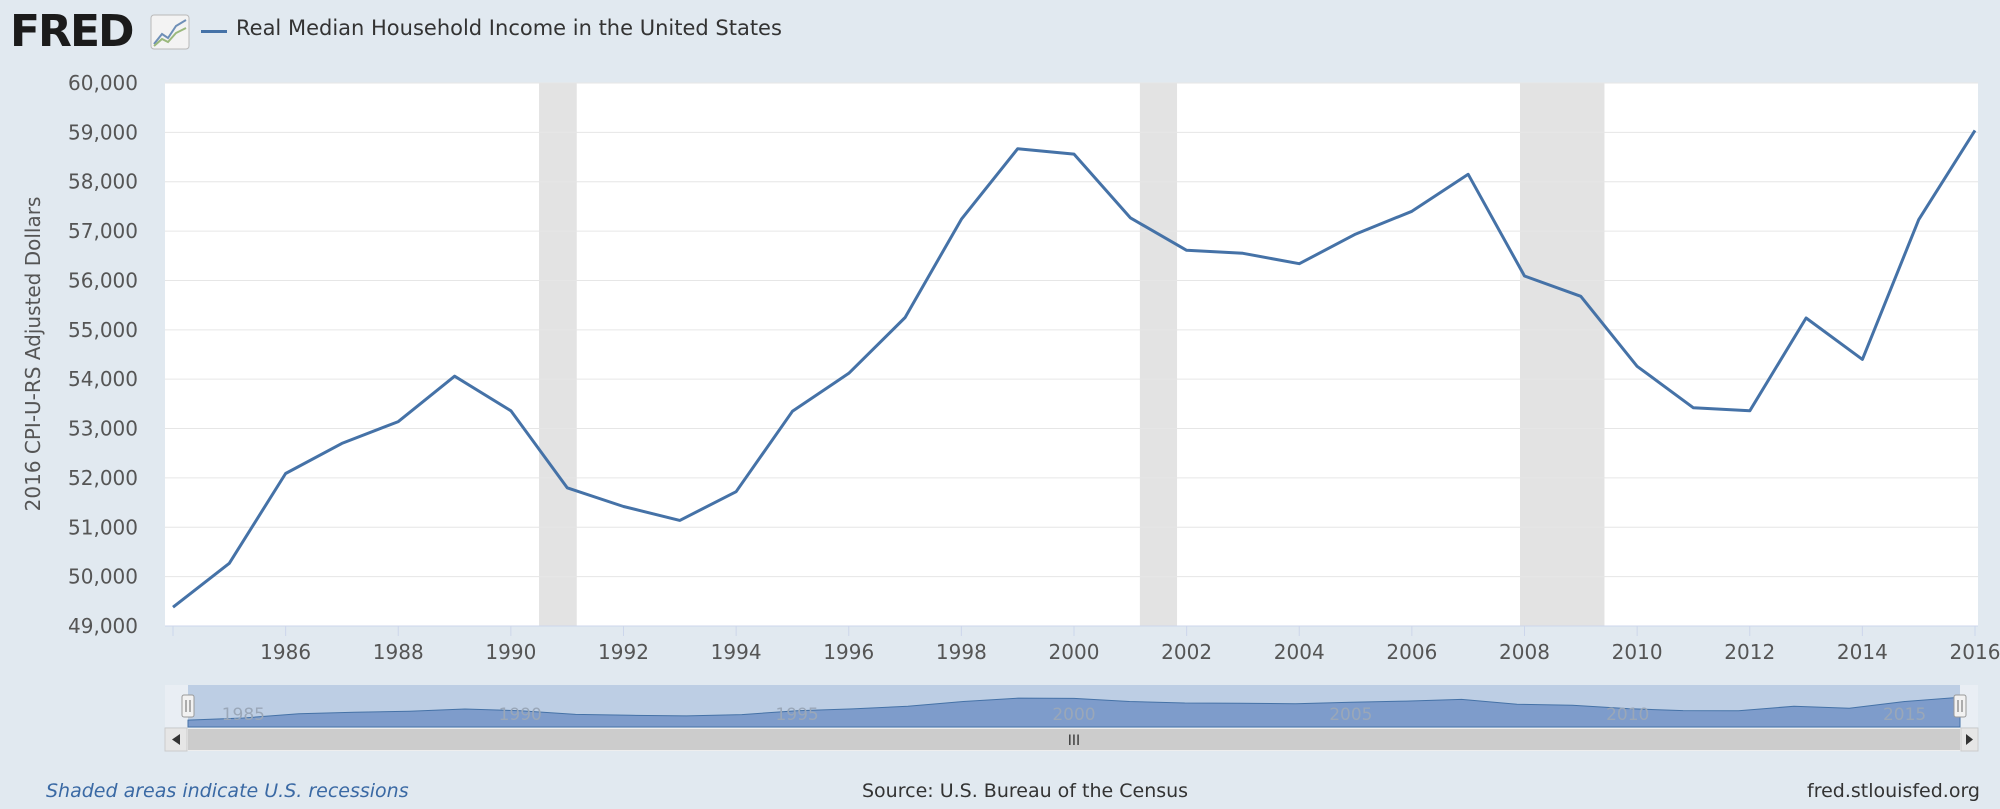  I want to click on fred-chart-icon, so click(170, 32).